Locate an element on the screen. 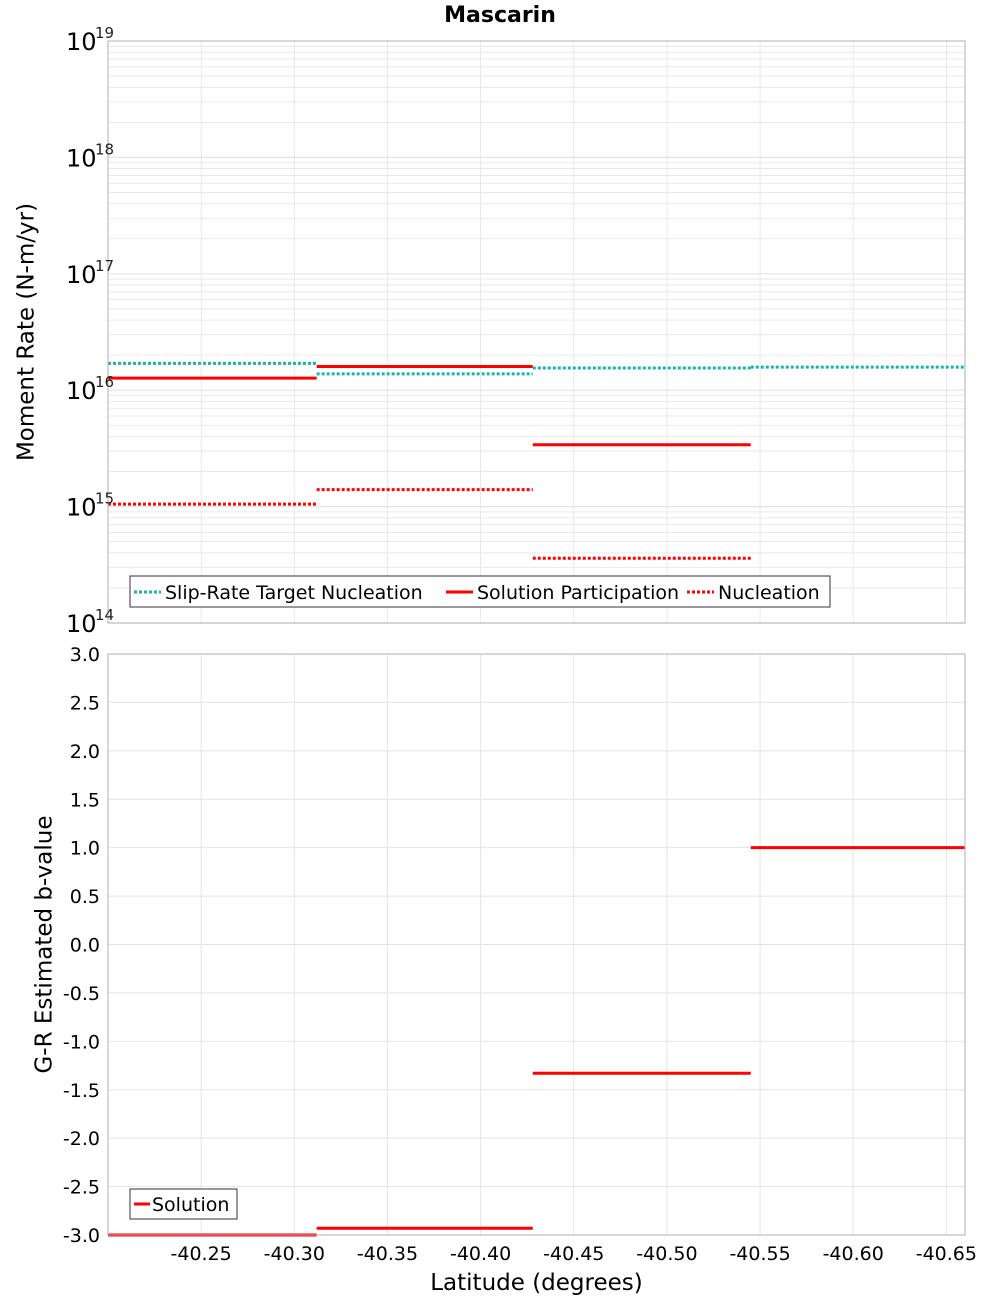 The image size is (1000, 1300). y-tick-exponent: 18 is located at coordinates (104, 149).